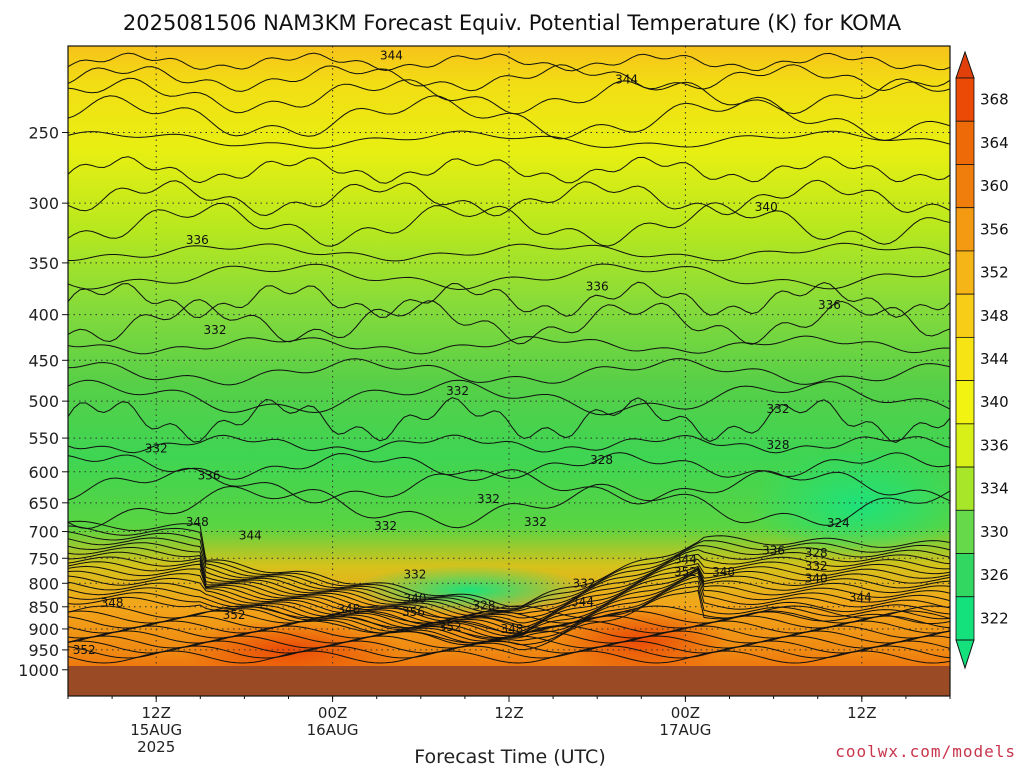 The width and height of the screenshot is (1024, 768). What do you see at coordinates (43, 607) in the screenshot?
I see `y-tick-label: 850` at bounding box center [43, 607].